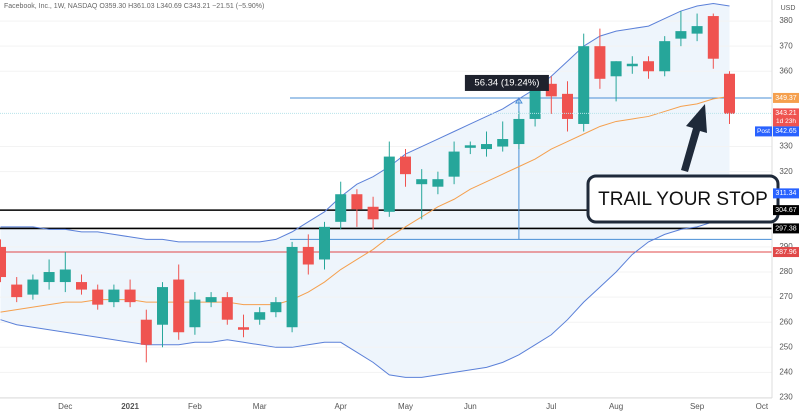 The height and width of the screenshot is (414, 799). What do you see at coordinates (697, 406) in the screenshot?
I see `x-tick-label: Sep` at bounding box center [697, 406].